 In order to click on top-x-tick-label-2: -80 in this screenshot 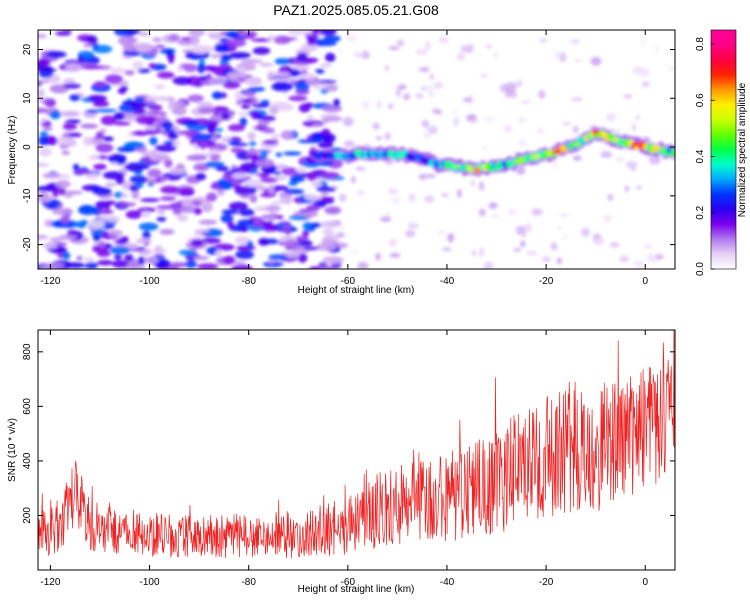, I will do `click(248, 281)`.